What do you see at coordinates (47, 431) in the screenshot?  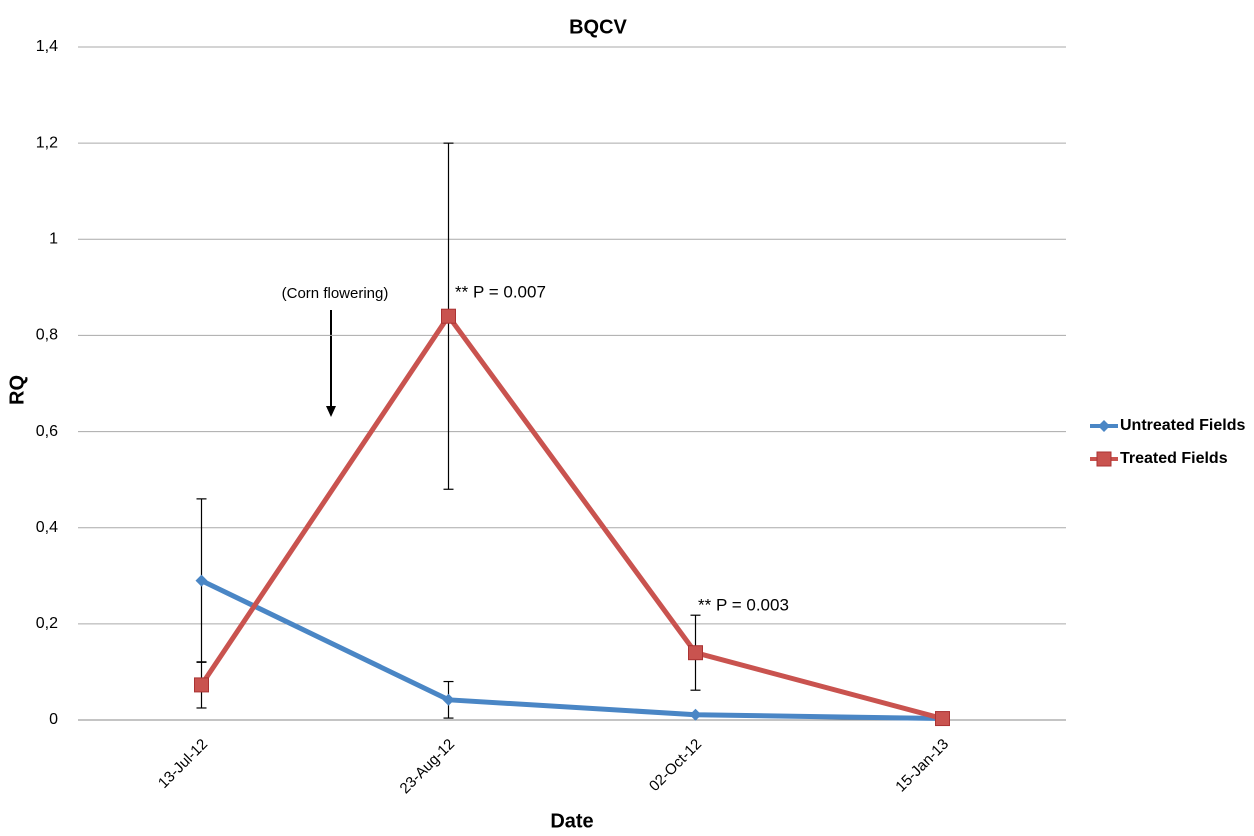 I see `y-tick-label: 0,6` at bounding box center [47, 431].